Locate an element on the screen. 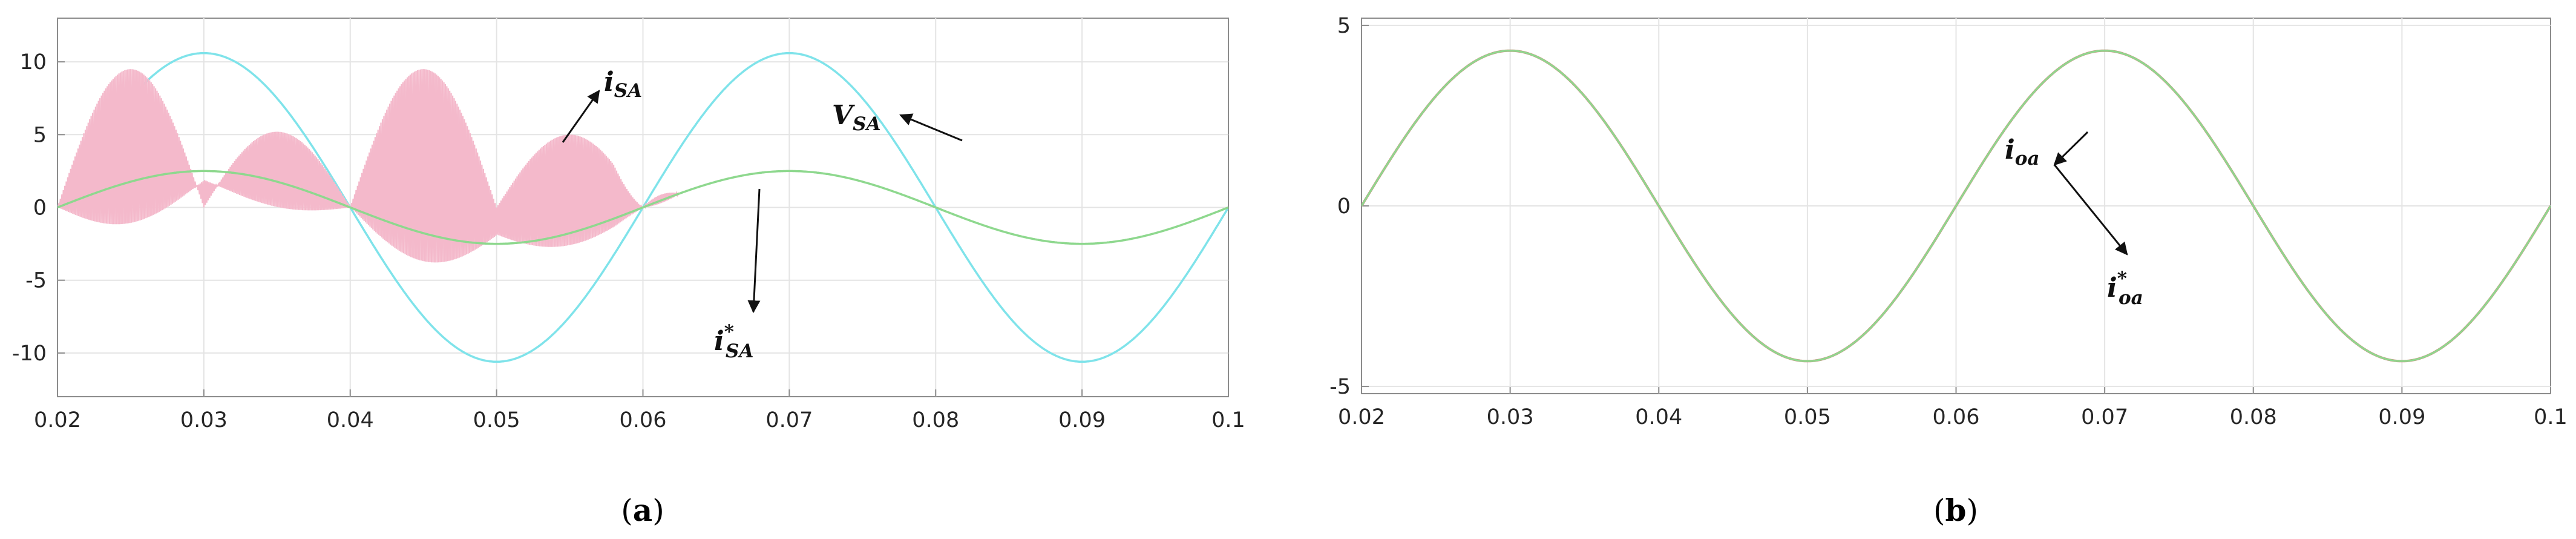  panel-b-label: (b) is located at coordinates (1955, 510).